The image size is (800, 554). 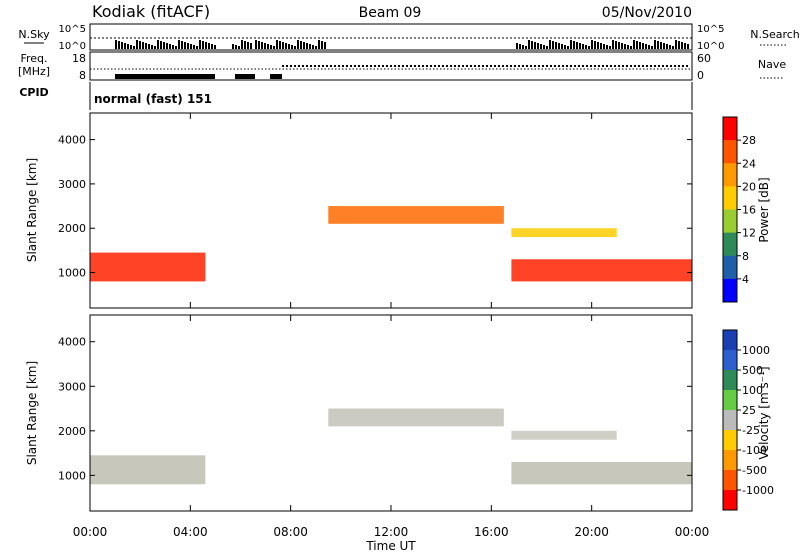 What do you see at coordinates (72, 386) in the screenshot?
I see `y-tick-label: 3000` at bounding box center [72, 386].